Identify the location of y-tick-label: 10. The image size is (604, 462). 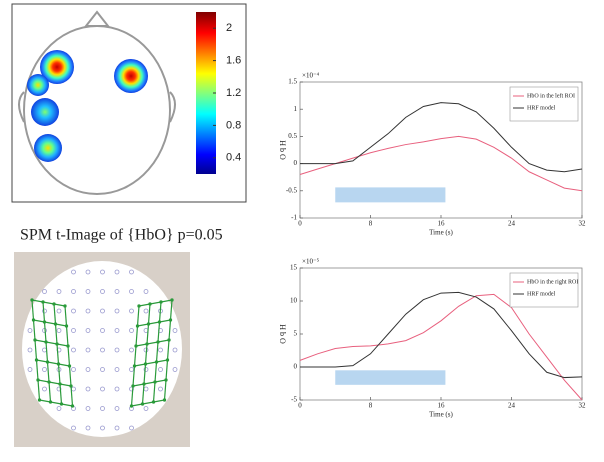
(294, 301).